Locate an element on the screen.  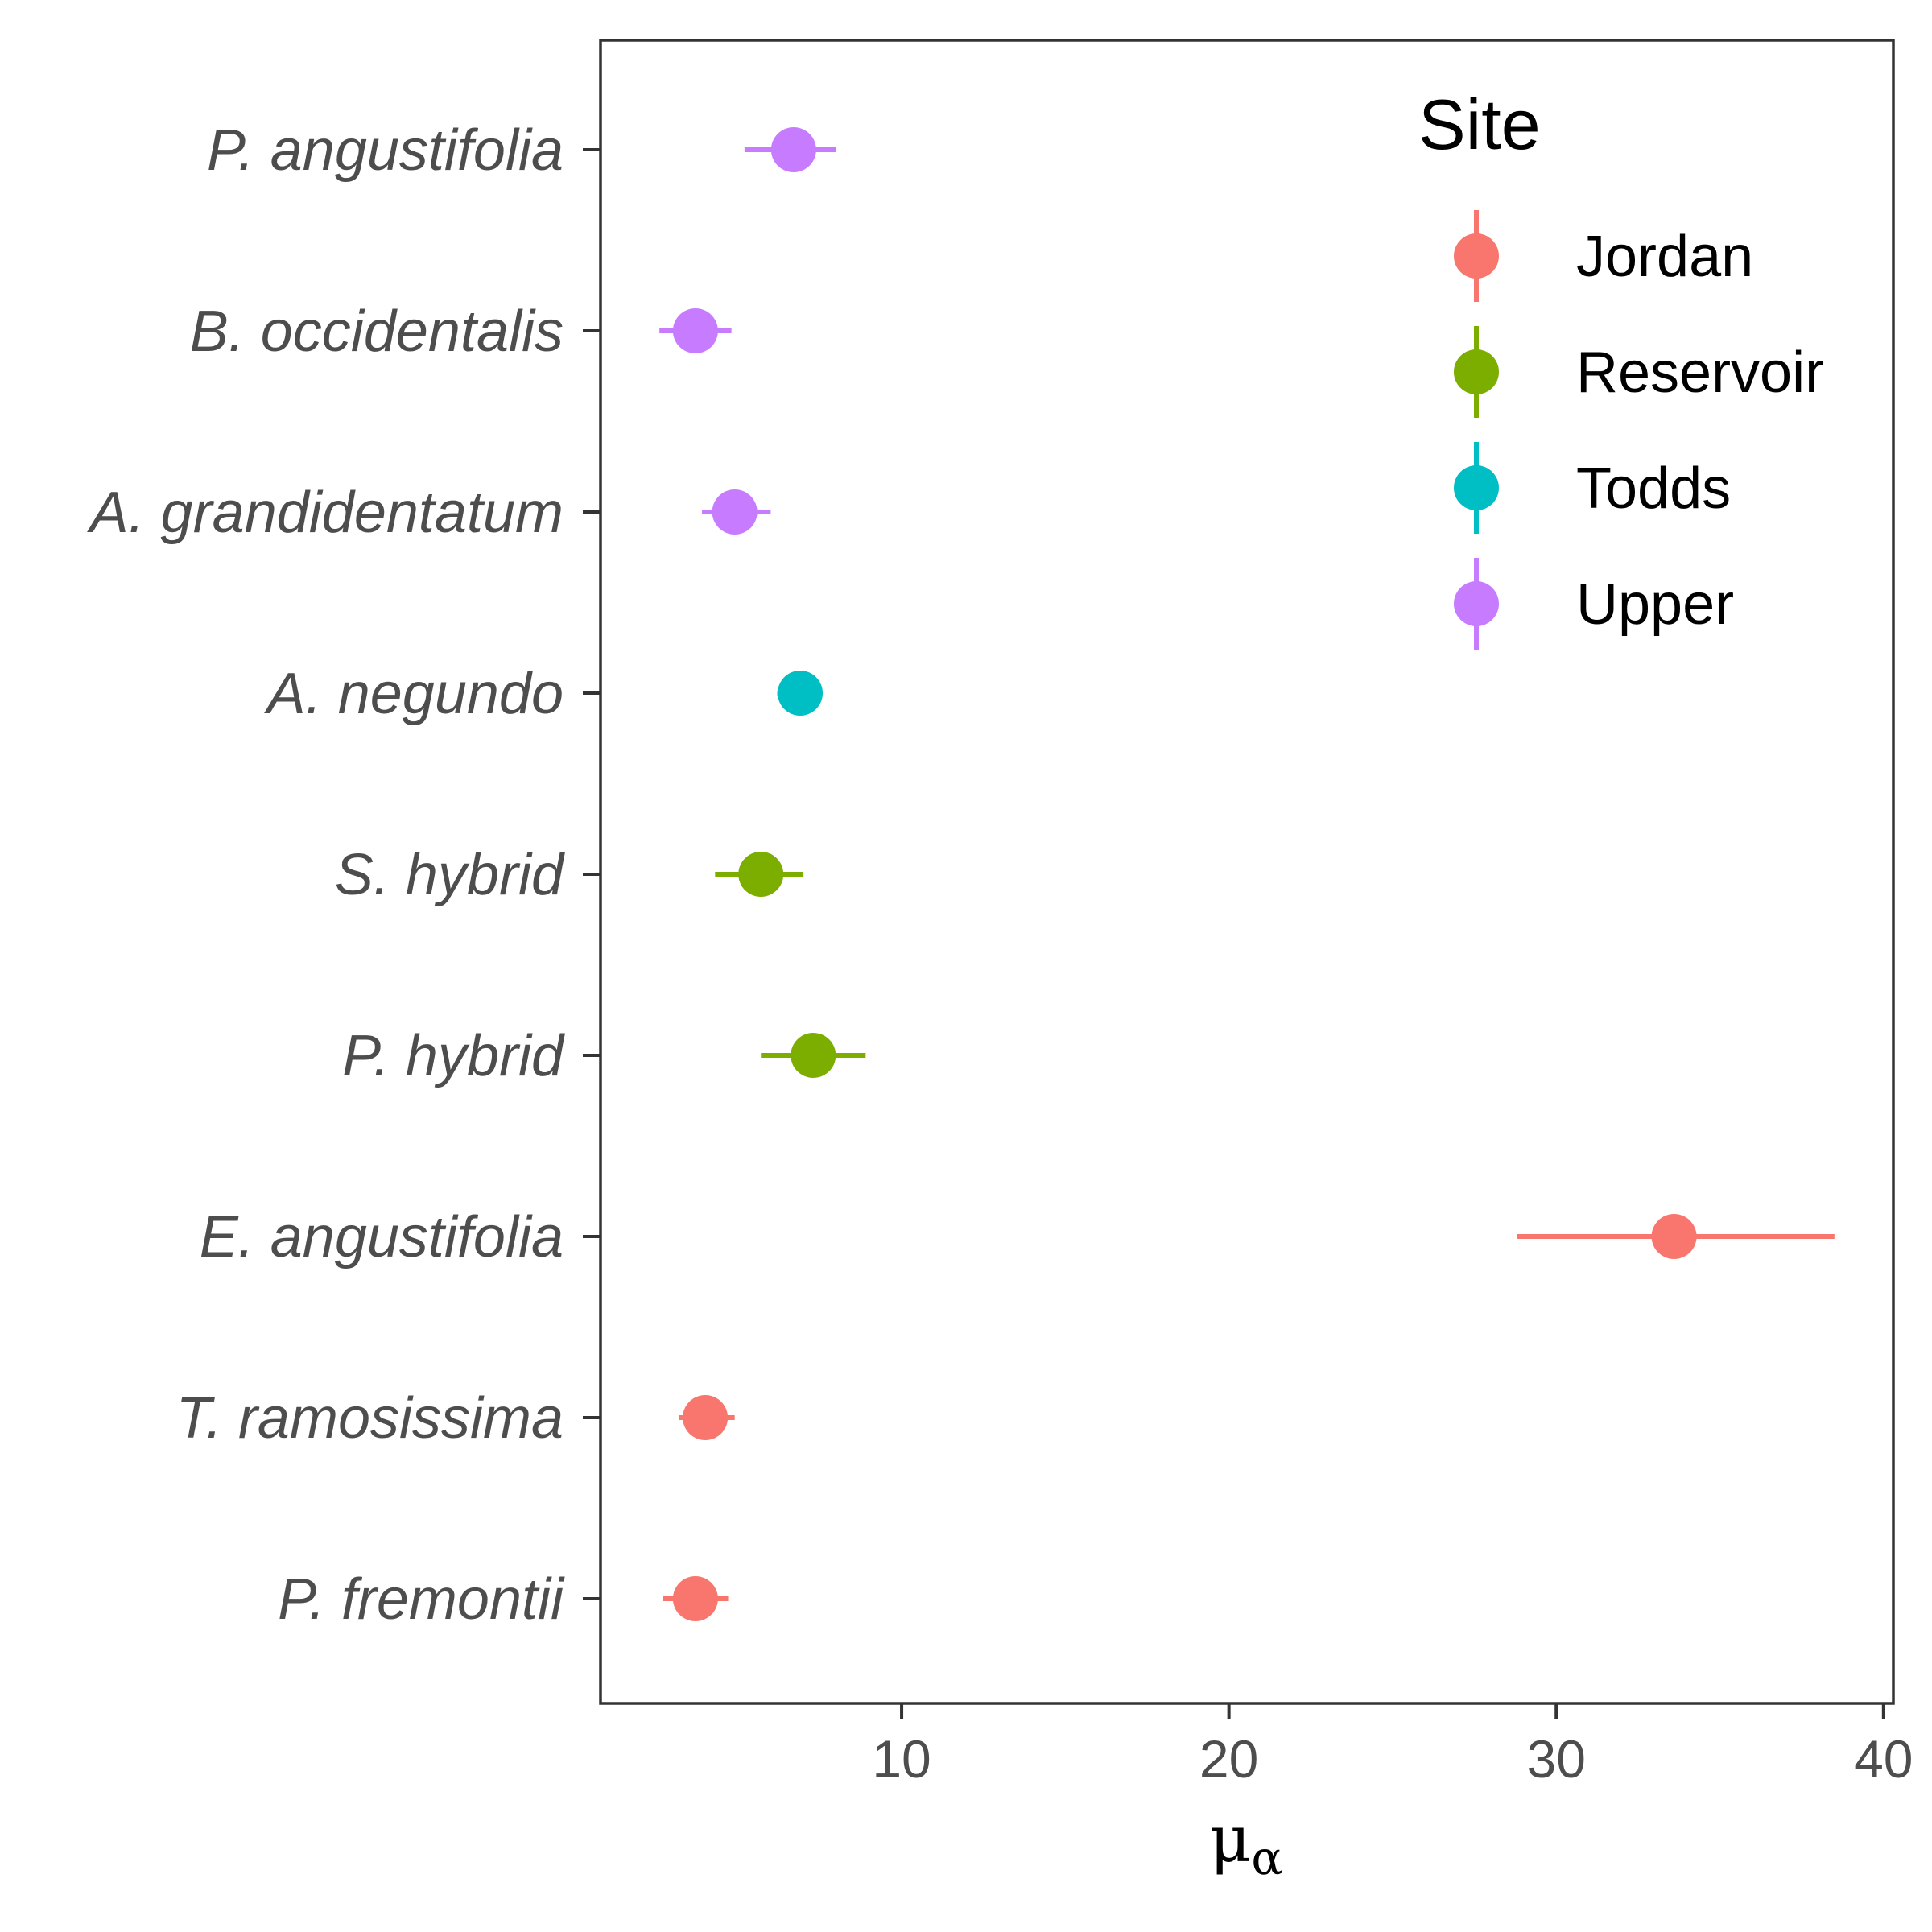
y-tick-label: A. negundo is located at coordinates (414, 694).